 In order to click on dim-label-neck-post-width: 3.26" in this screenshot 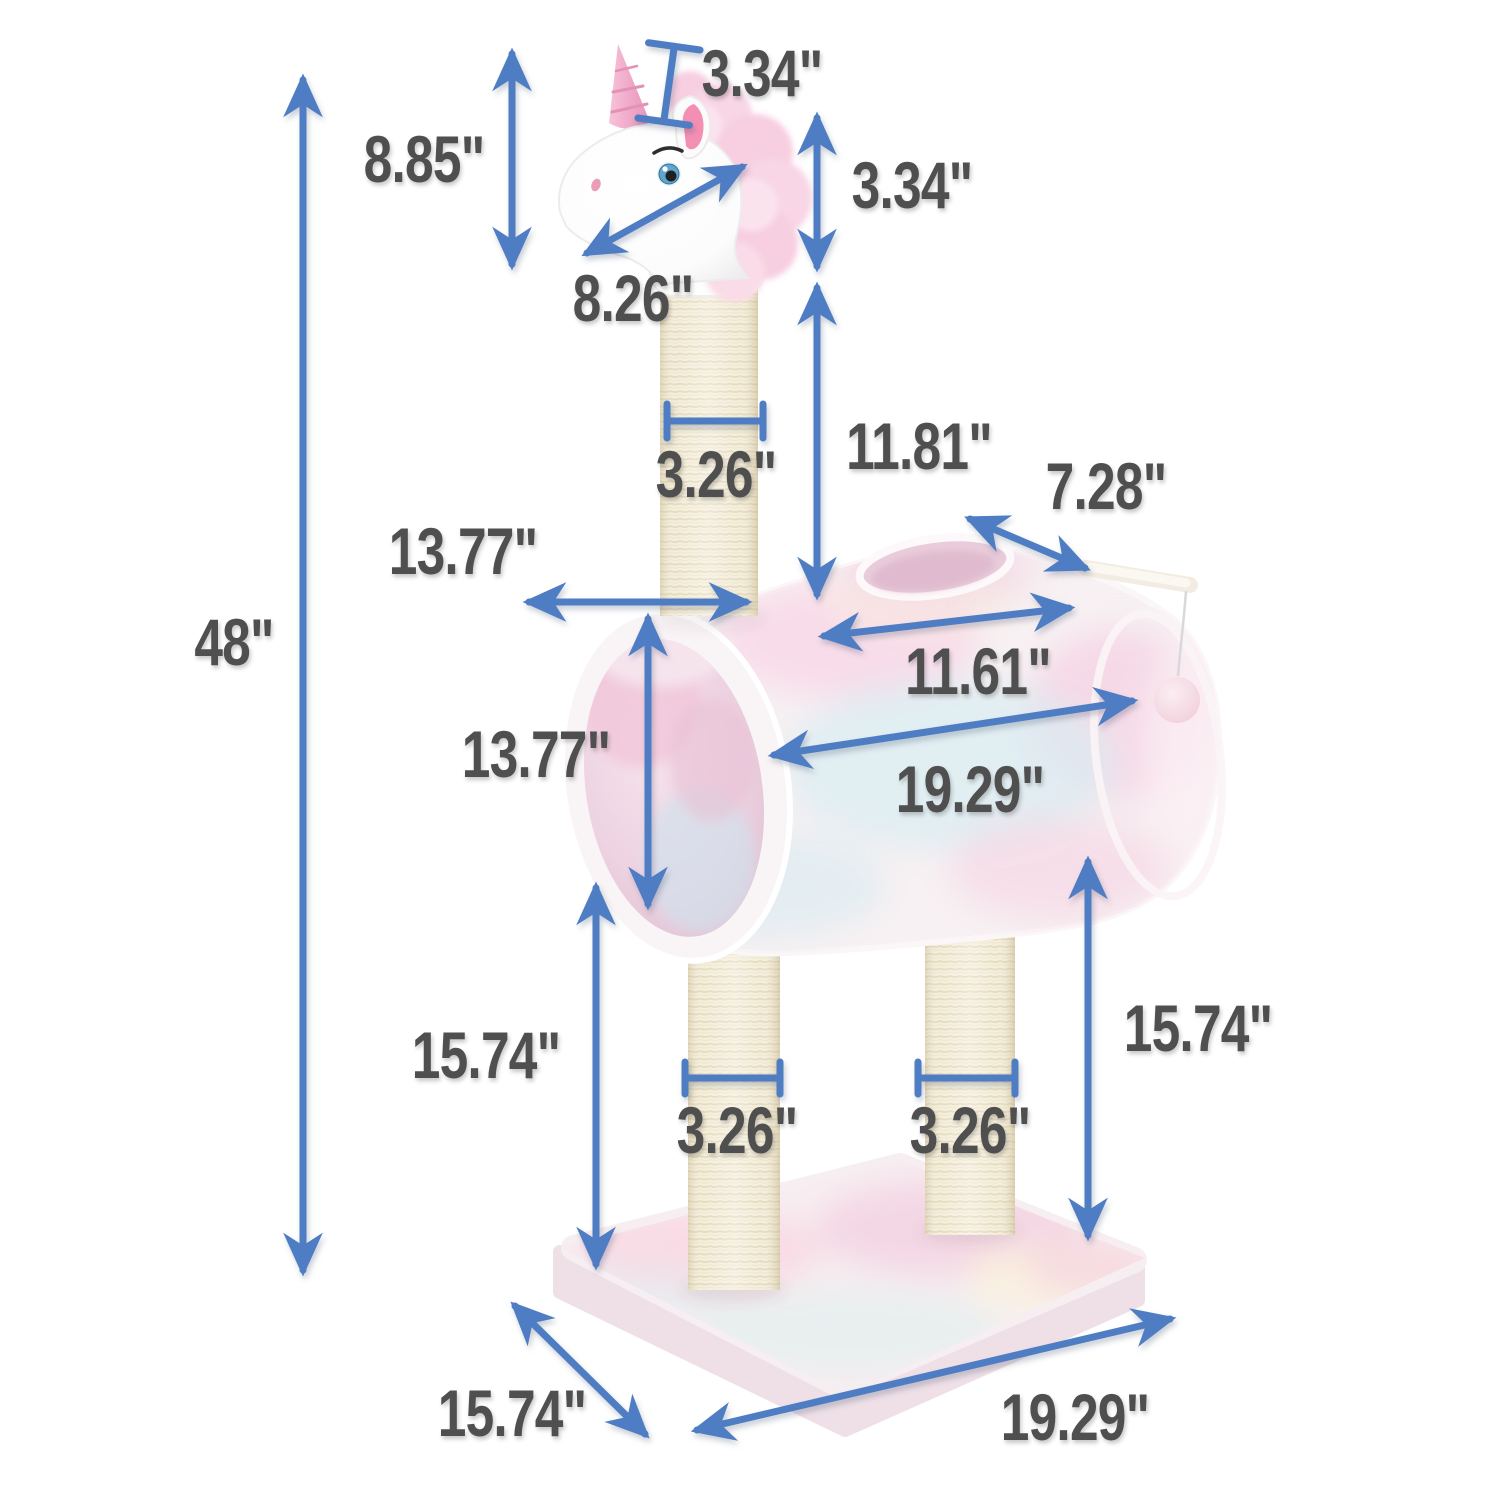, I will do `click(716, 474)`.